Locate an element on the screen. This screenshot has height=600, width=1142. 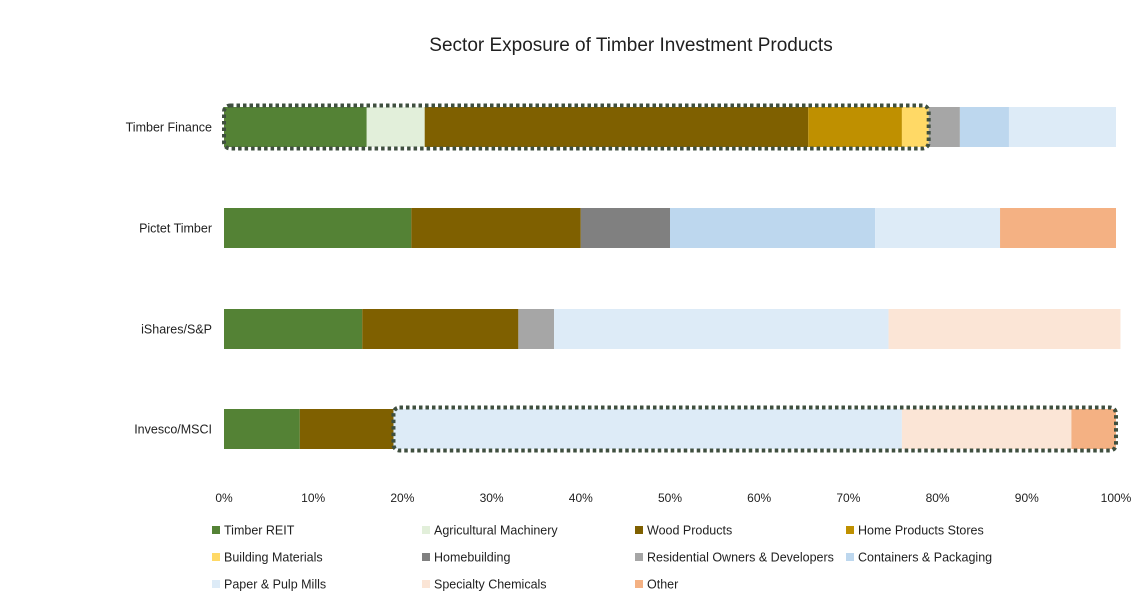
legend-item-building-materials: Building Materials is located at coordinates (267, 558).